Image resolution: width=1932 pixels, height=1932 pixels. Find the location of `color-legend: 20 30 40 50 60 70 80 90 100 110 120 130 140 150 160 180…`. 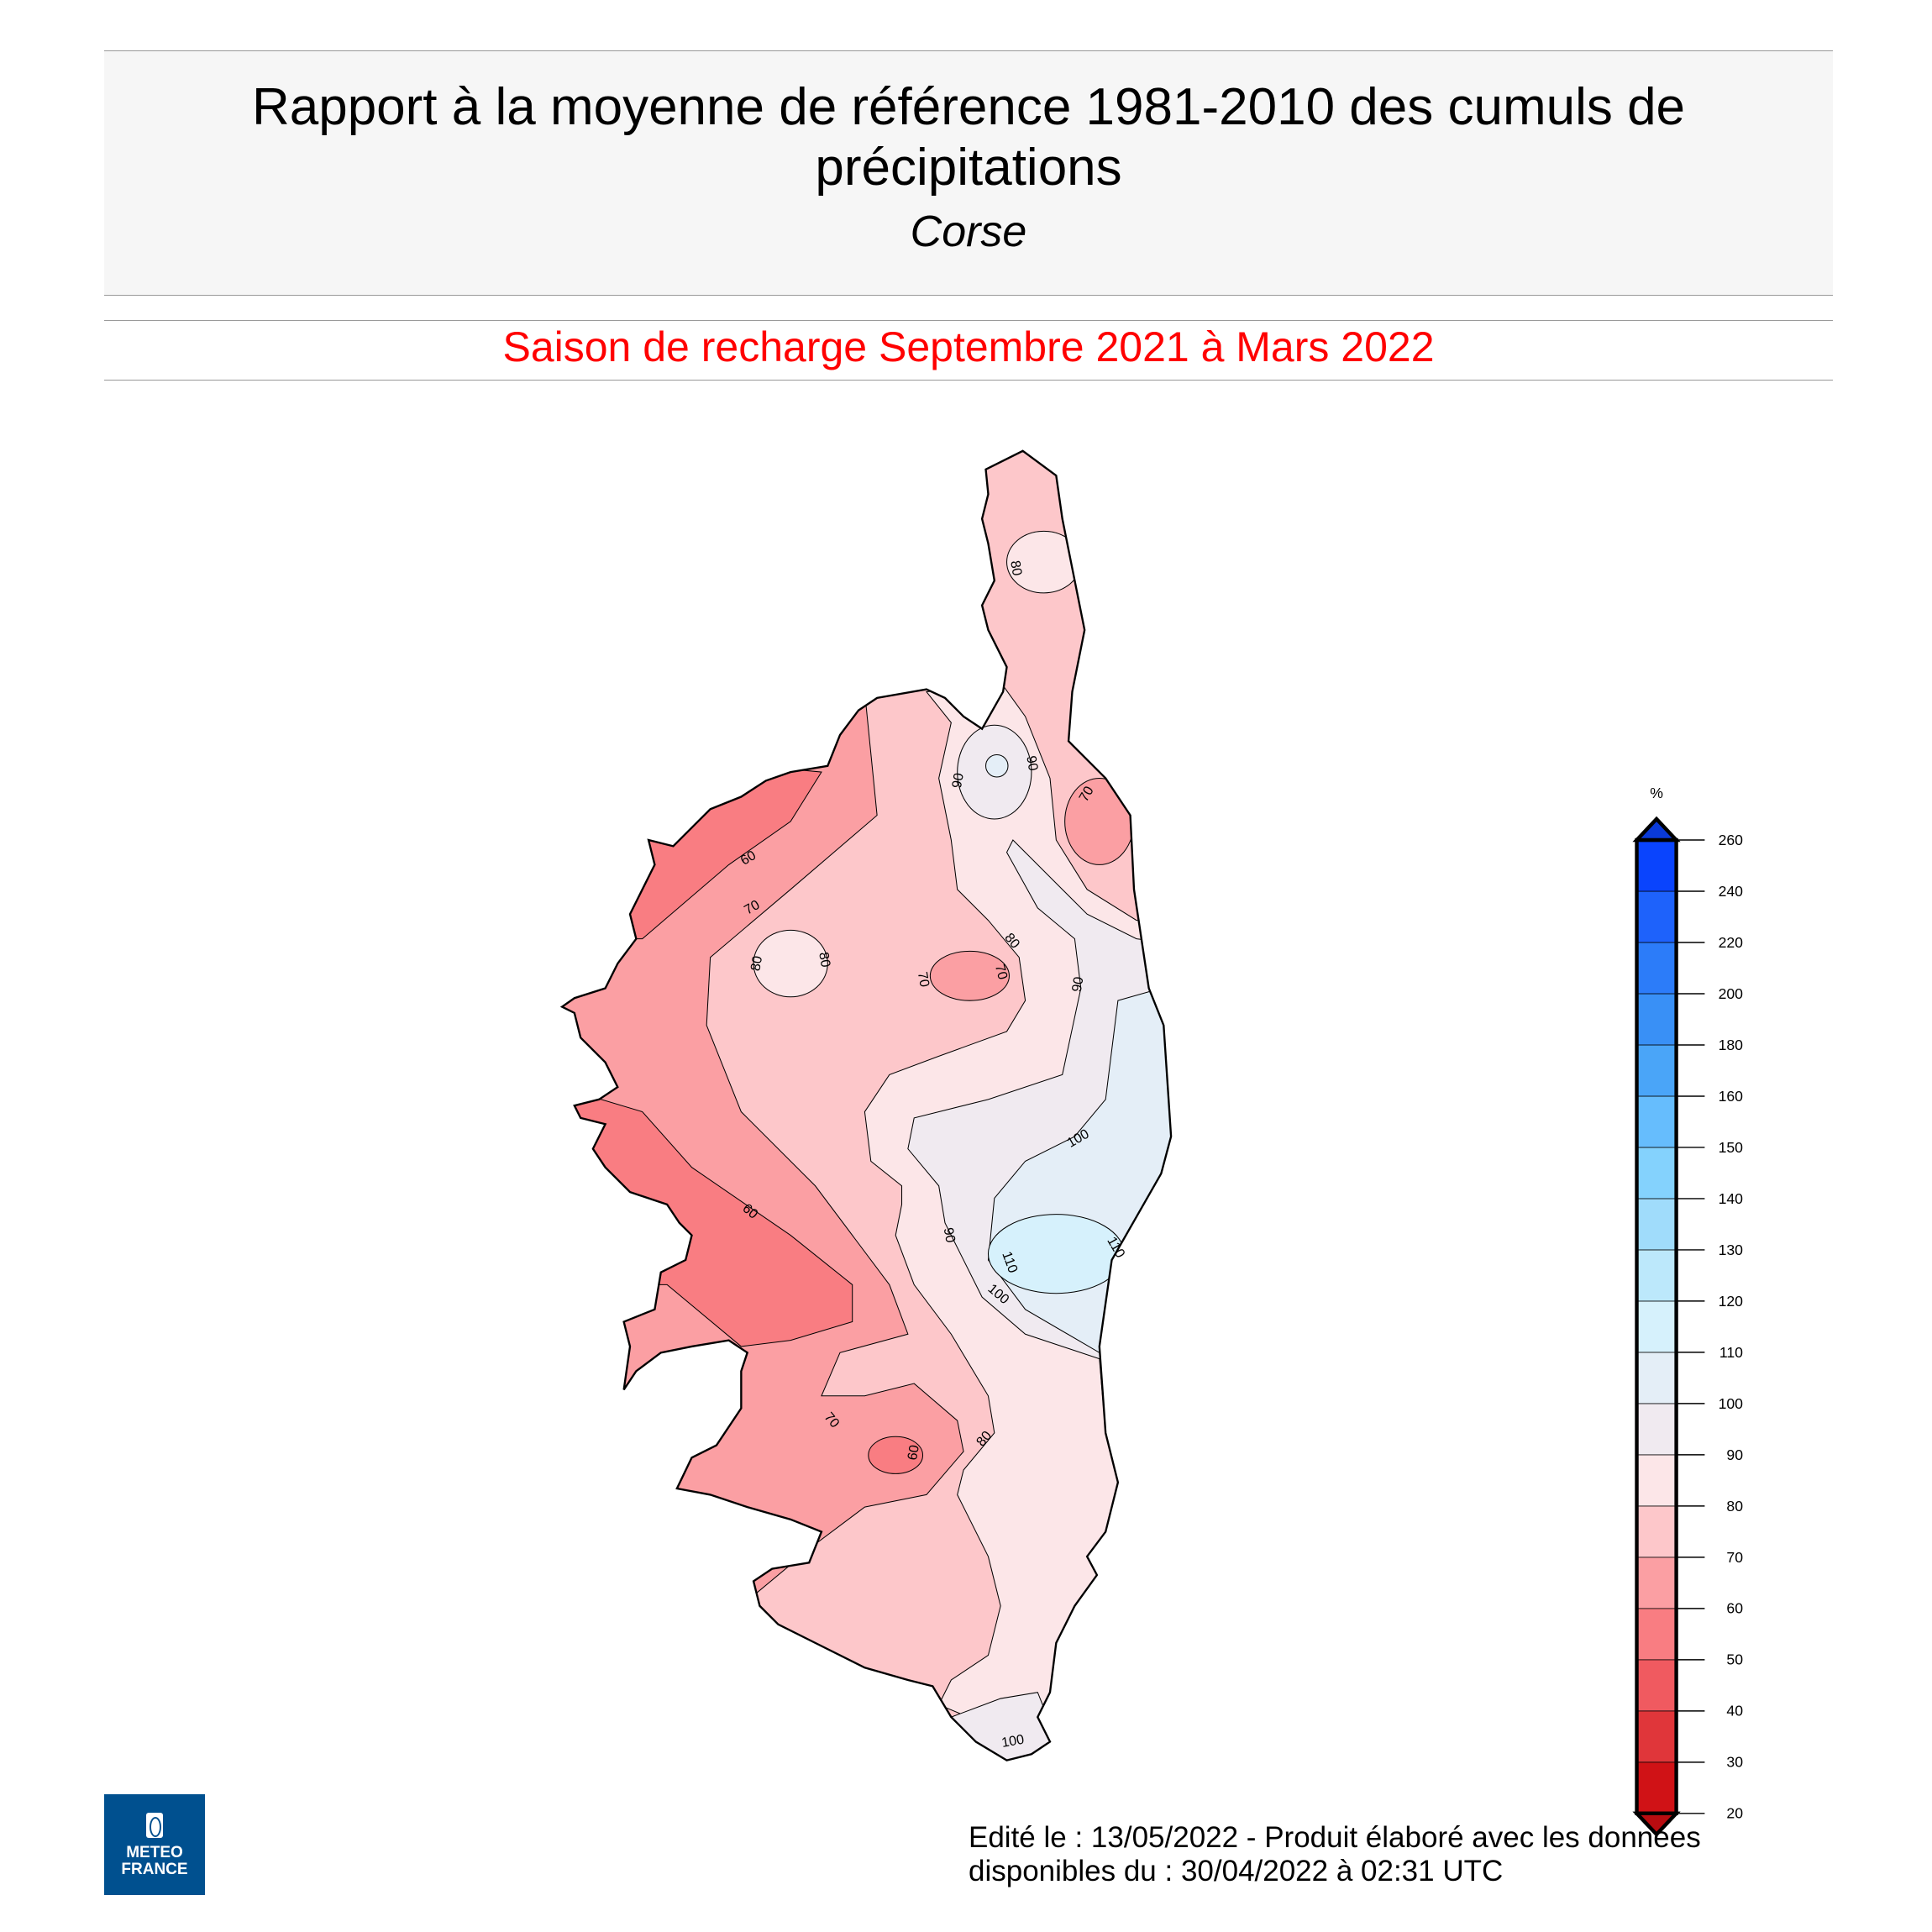

color-legend: 20 30 40 50 60 70 80 90 100 110 120 130 140 150 160 180… is located at coordinates (1688, 1311).